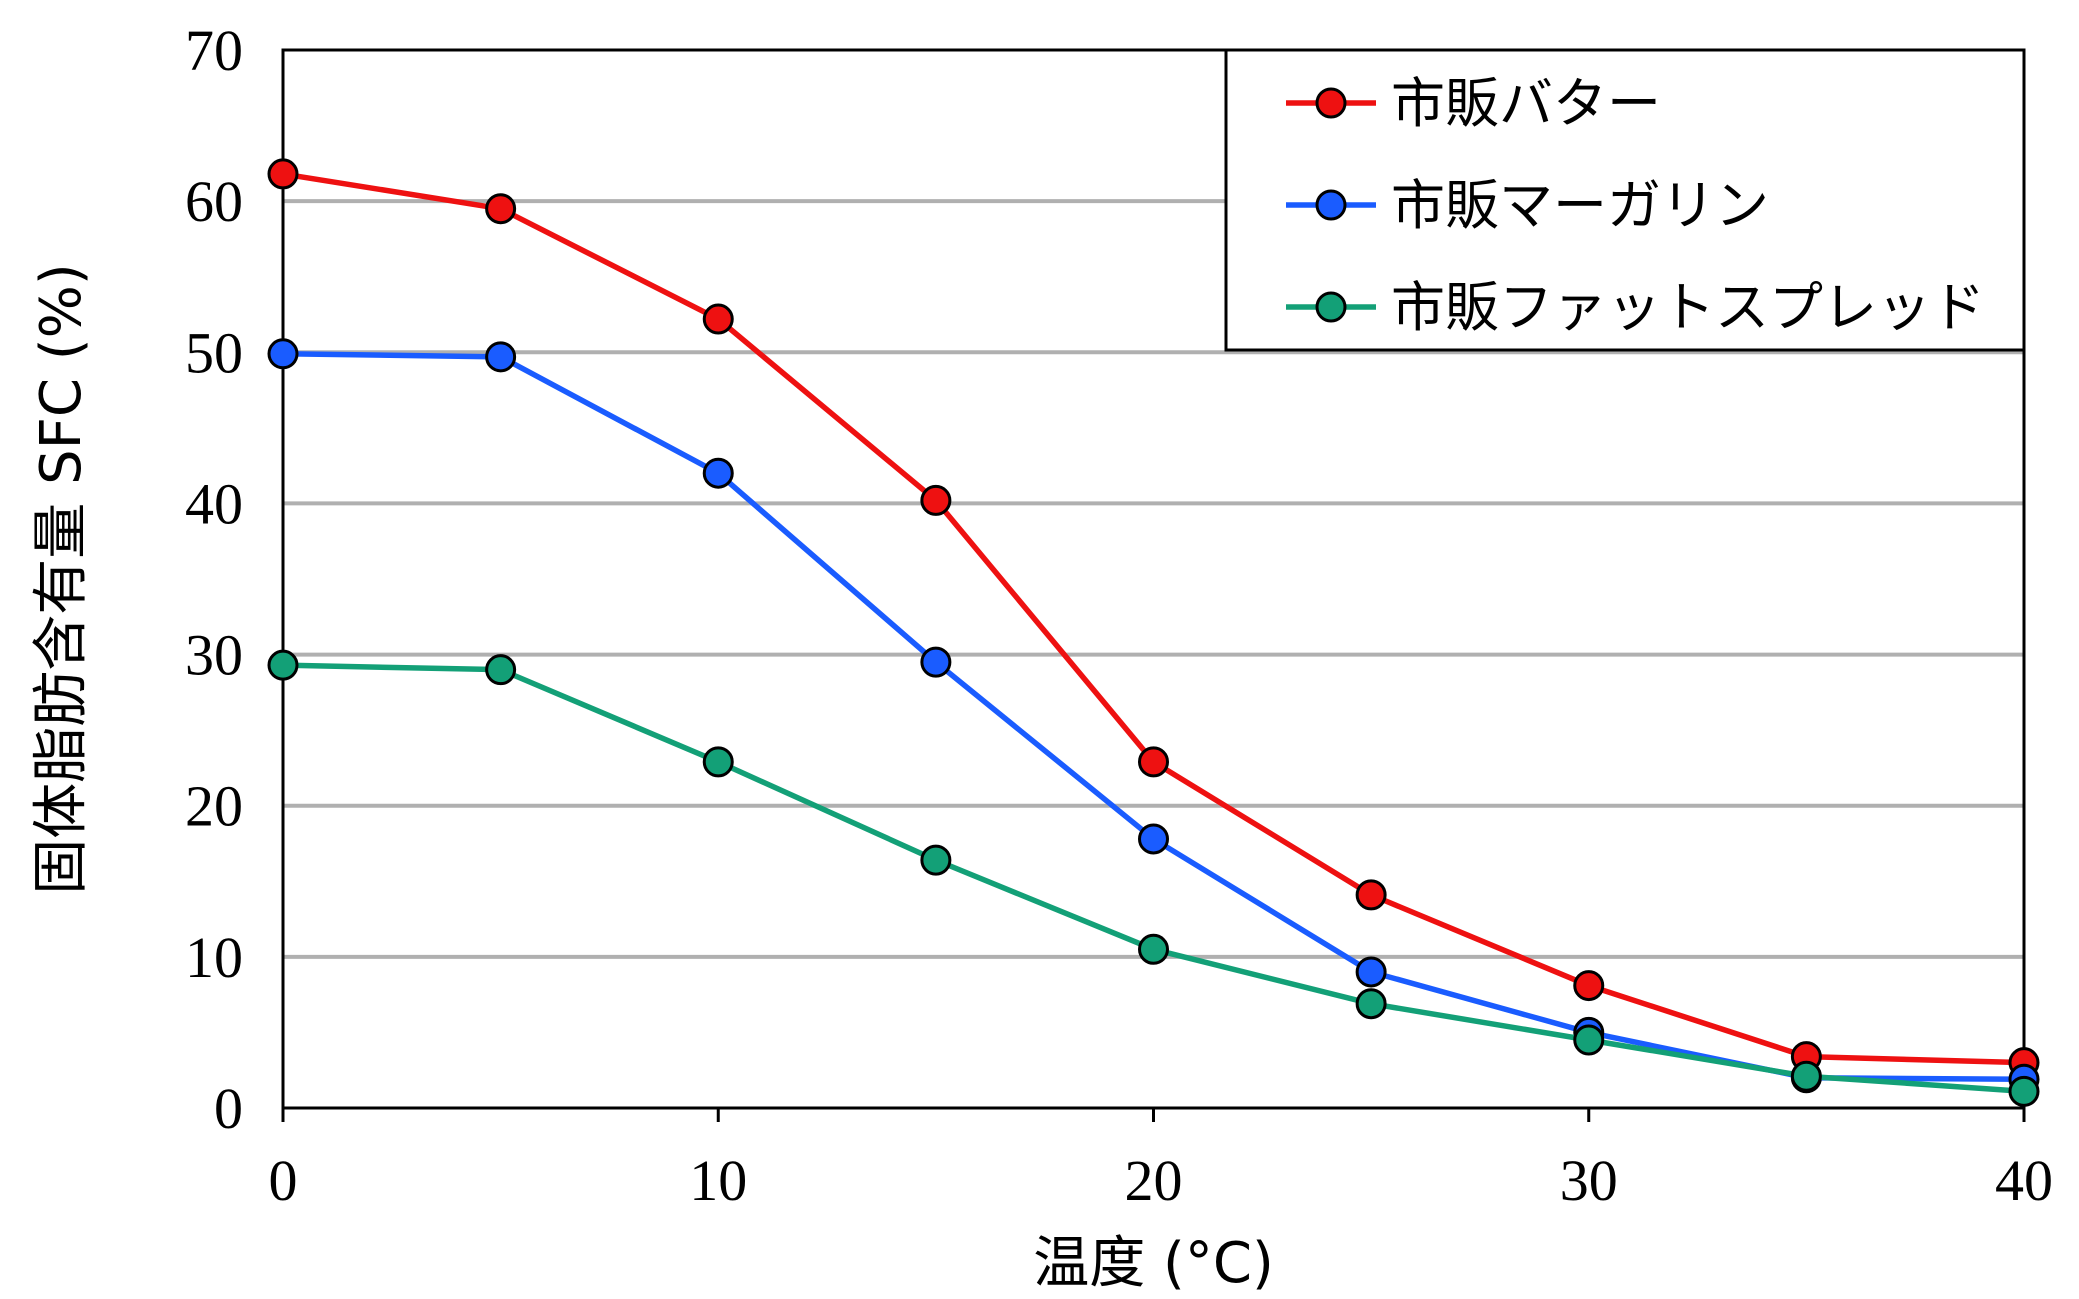 This screenshot has width=2079, height=1299. Describe the element at coordinates (61, 578) in the screenshot. I see `y-axis-title: 固体脂肪含有量 SFC (%)` at that location.